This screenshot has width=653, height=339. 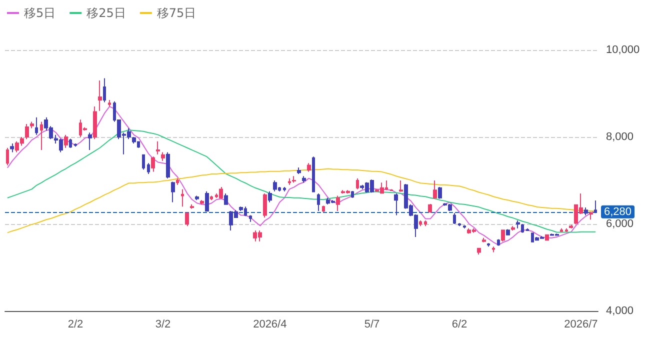 I want to click on y-tick-label: 6,000, so click(x=620, y=224).